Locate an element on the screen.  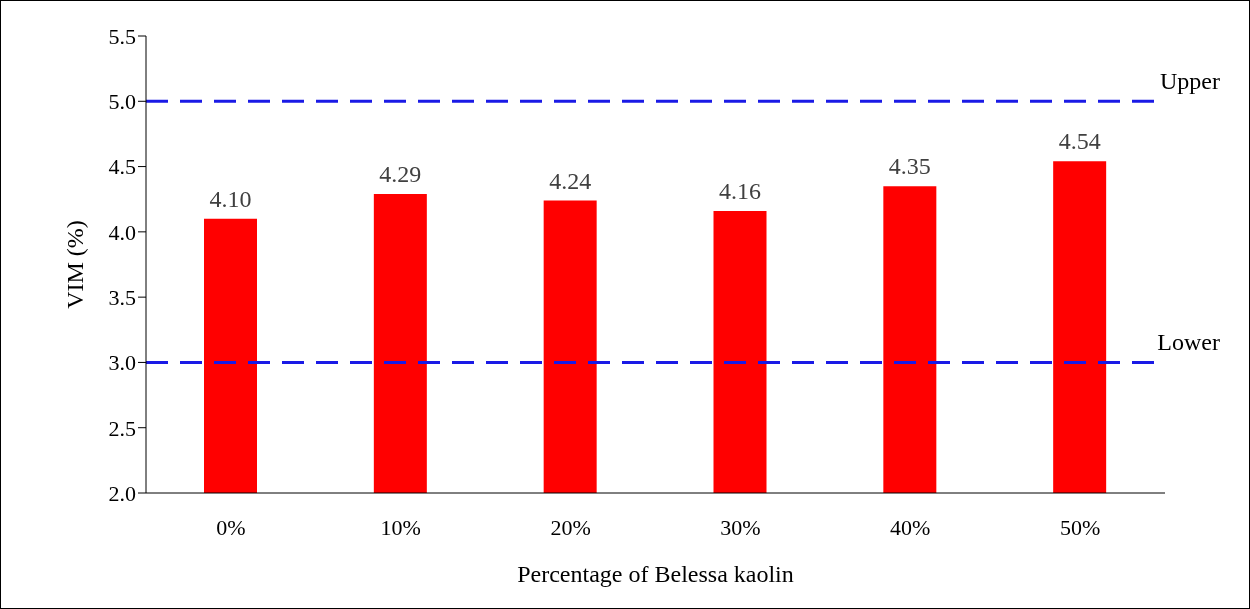
data-label: 4.54 is located at coordinates (1079, 141).